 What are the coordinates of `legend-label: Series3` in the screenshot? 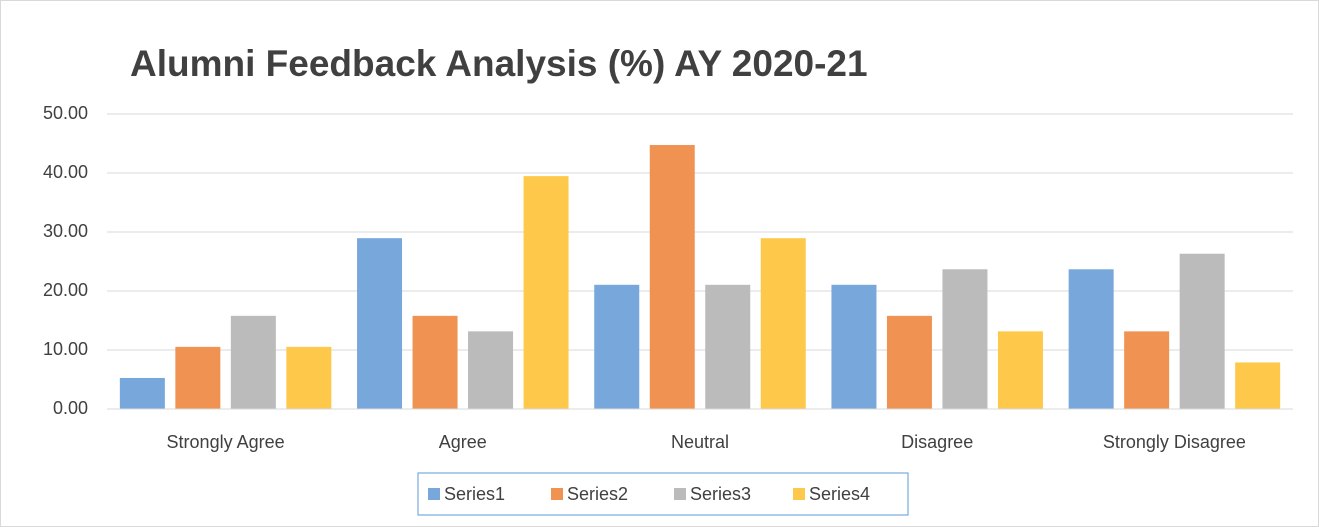 It's located at (720, 494).